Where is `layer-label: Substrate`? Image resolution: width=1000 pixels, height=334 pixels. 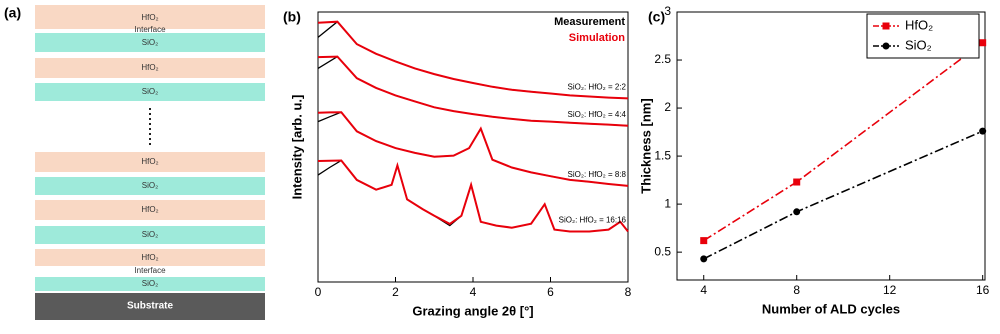
layer-label: Substrate is located at coordinates (150, 306).